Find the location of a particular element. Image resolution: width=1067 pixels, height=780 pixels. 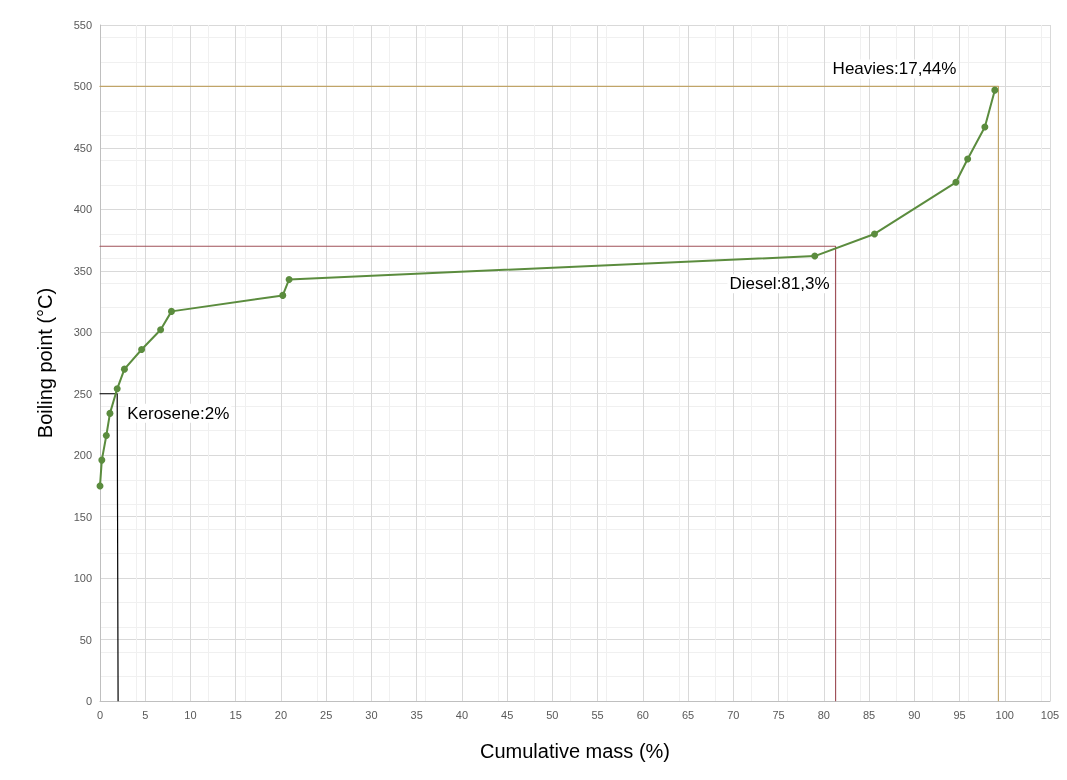

annotation: Diesel:81,3% is located at coordinates (779, 284).